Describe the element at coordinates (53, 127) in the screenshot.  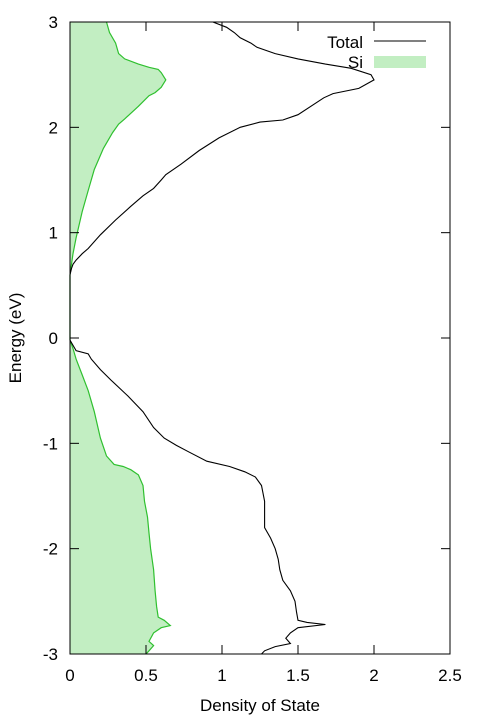
I see `y-tick-label: 2` at that location.